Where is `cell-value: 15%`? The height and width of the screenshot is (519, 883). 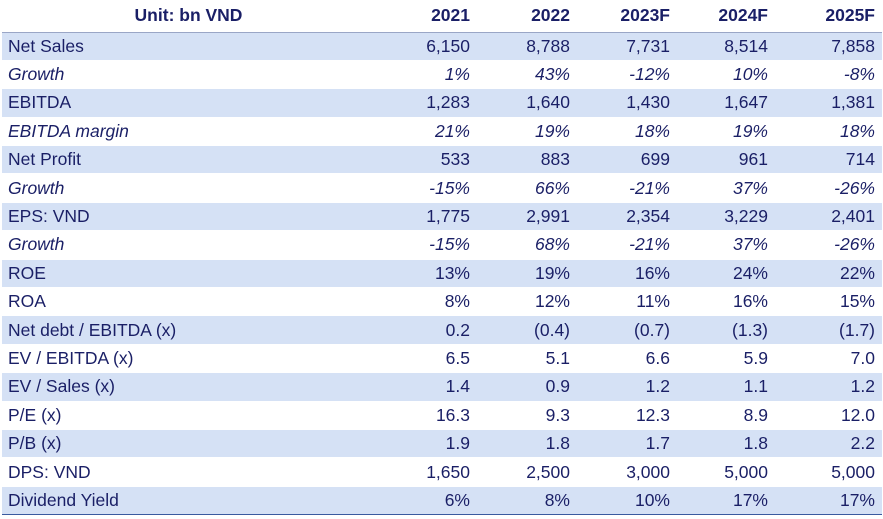
cell-value: 15% is located at coordinates (857, 301).